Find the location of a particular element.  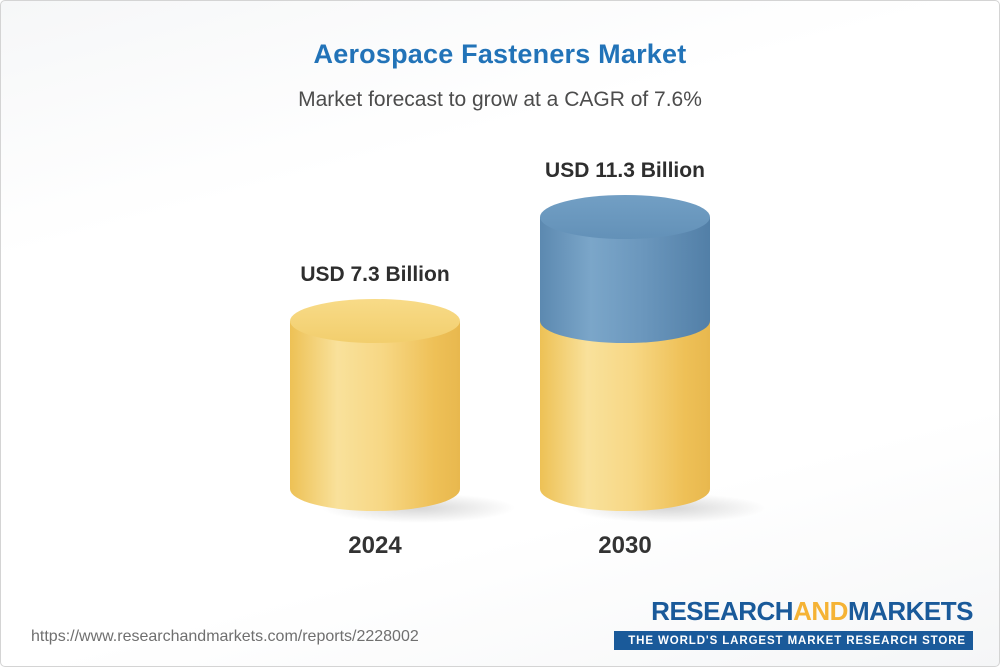

category-label-2024: 2024 is located at coordinates (375, 545).